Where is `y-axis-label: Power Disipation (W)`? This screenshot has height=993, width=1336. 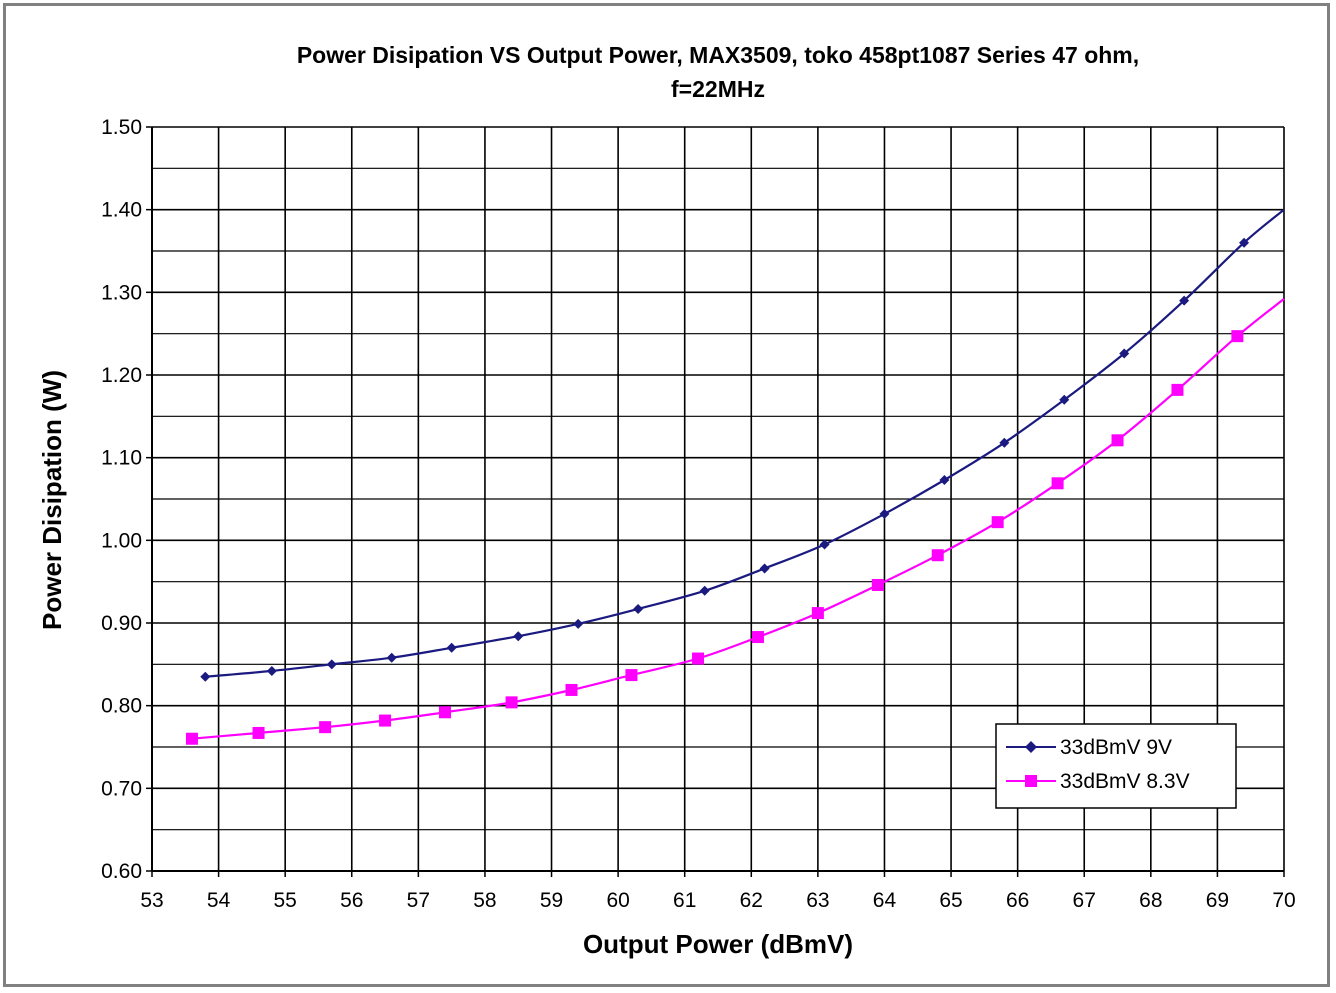 y-axis-label: Power Disipation (W) is located at coordinates (52, 500).